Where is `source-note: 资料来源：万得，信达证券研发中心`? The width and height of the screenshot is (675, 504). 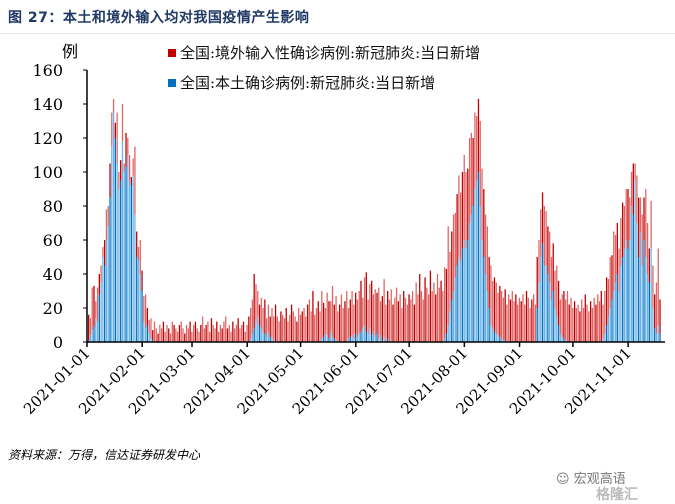
source-note: 资料来源：万得，信达证券研发中心 is located at coordinates (104, 455).